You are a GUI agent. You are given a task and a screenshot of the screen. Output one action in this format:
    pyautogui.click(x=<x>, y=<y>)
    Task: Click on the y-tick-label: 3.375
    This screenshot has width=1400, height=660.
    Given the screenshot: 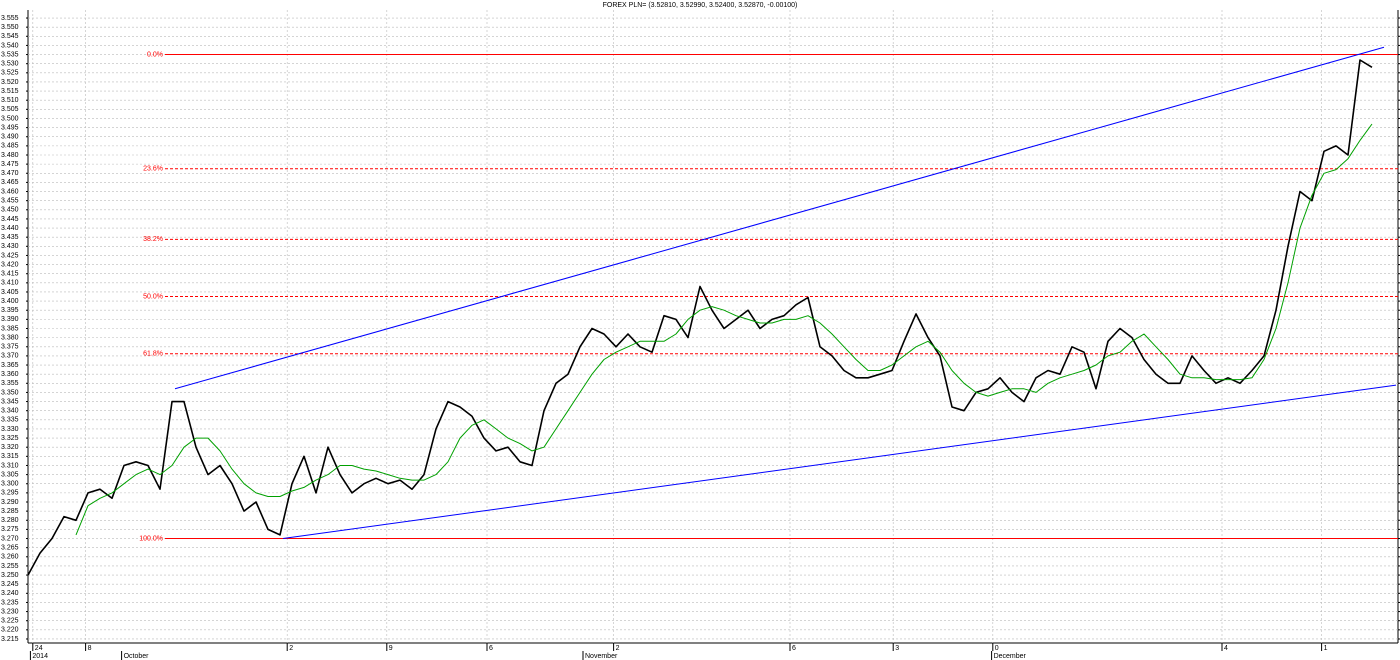 What is the action you would take?
    pyautogui.click(x=10, y=347)
    